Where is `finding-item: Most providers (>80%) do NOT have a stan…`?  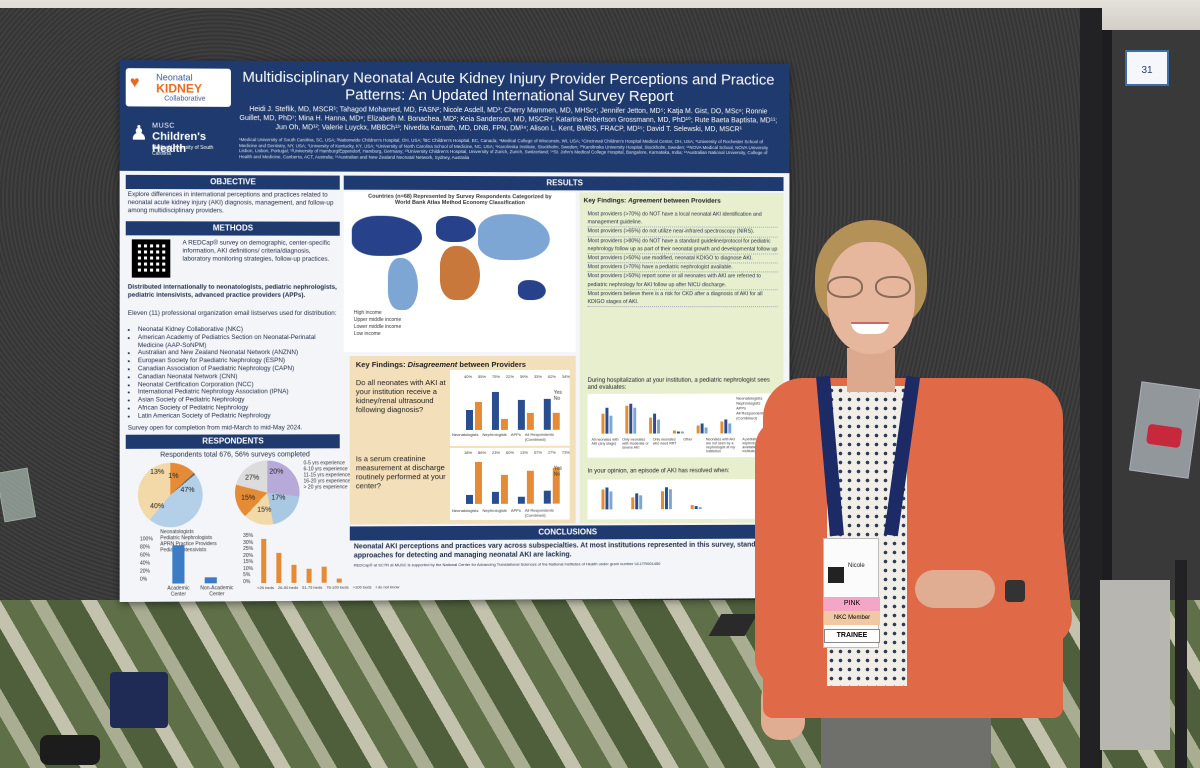
finding-item: Most providers (>80%) do NOT have a stan… is located at coordinates (683, 246).